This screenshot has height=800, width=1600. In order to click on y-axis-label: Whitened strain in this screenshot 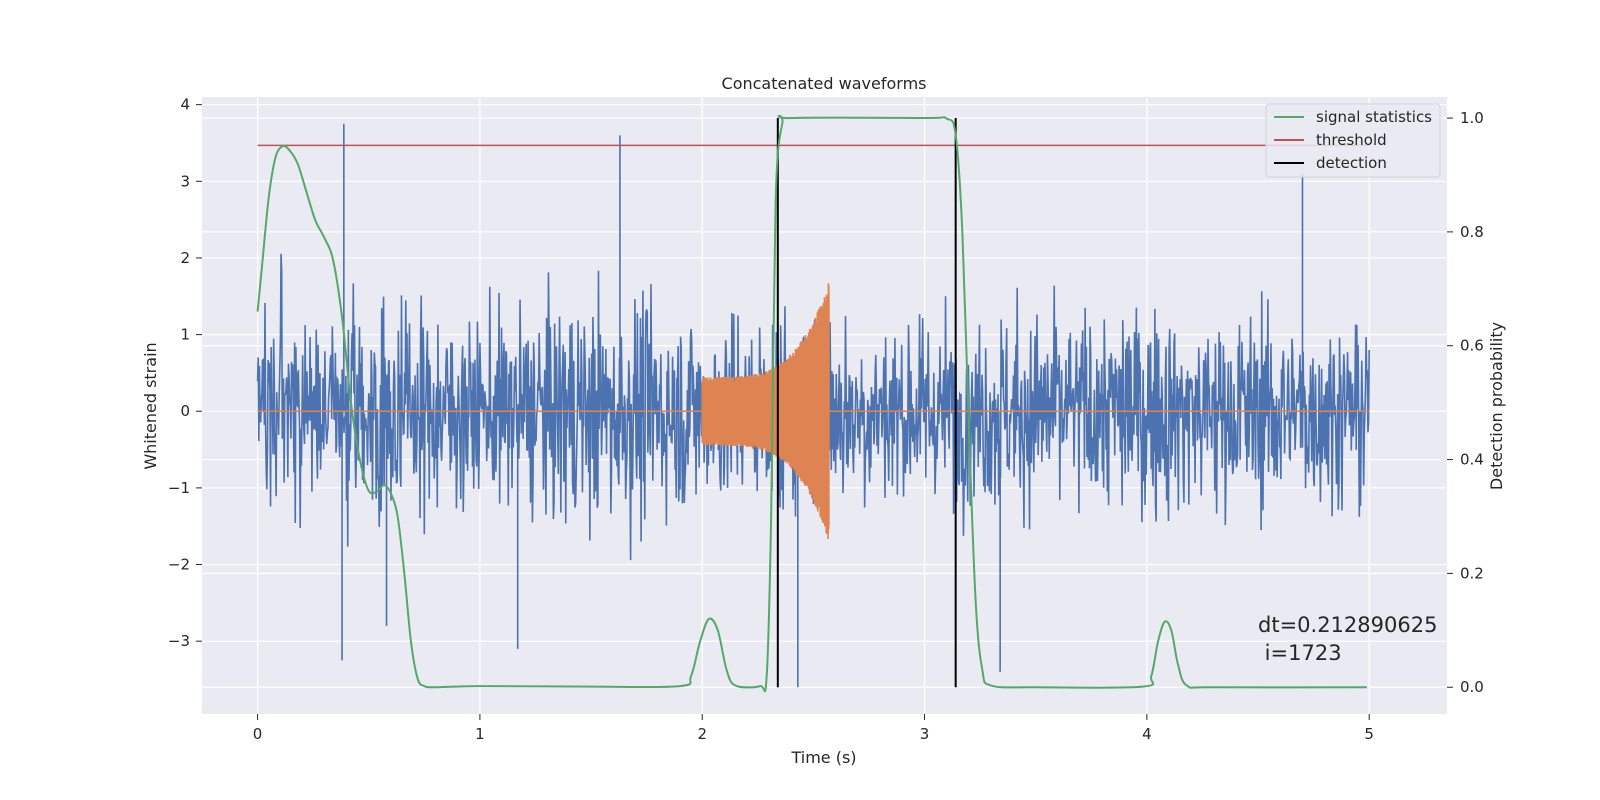, I will do `click(150, 405)`.